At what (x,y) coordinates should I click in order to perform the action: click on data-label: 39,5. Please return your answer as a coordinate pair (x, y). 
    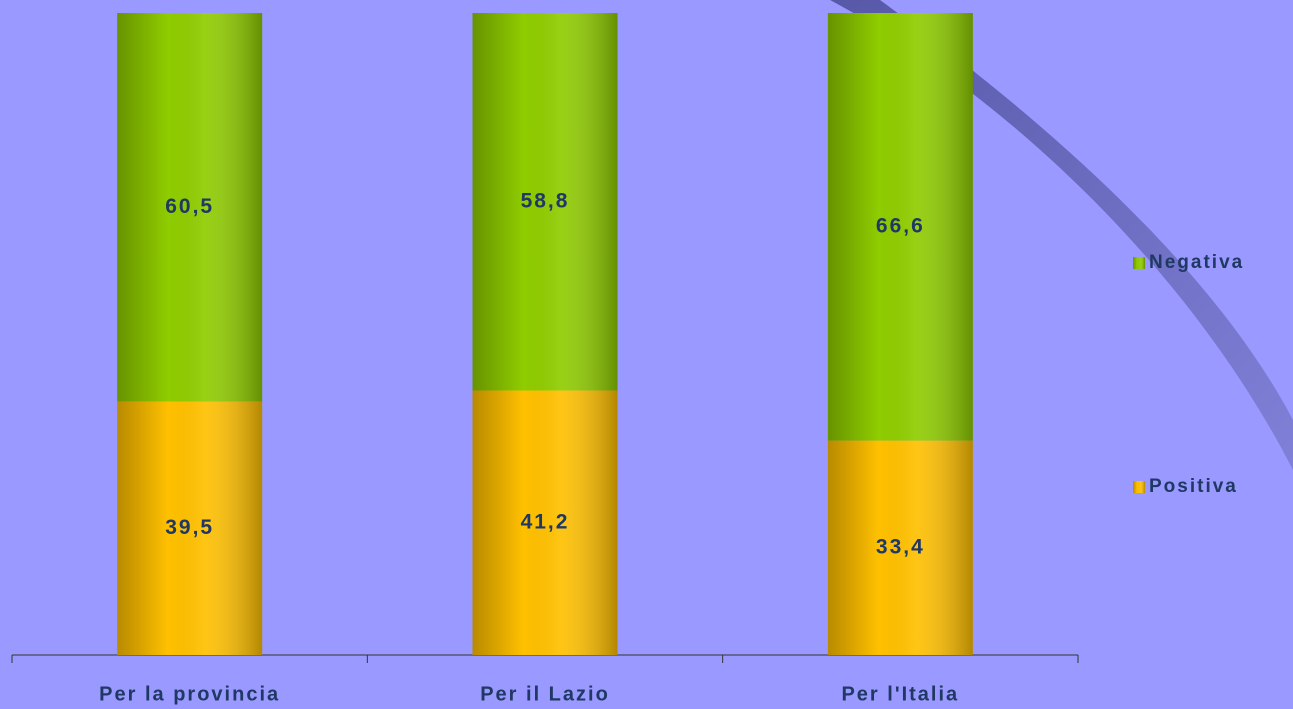
    Looking at the image, I should click on (189, 527).